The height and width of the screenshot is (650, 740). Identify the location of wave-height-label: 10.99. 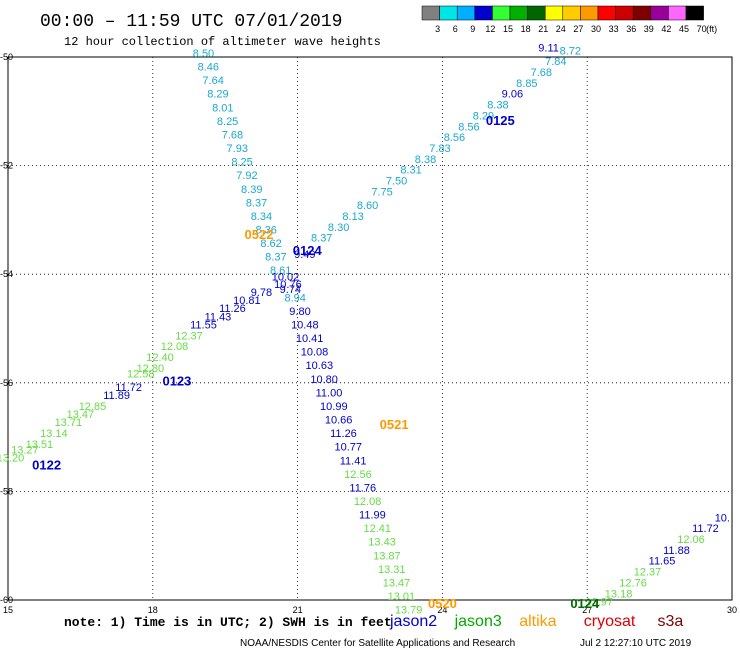
(334, 407).